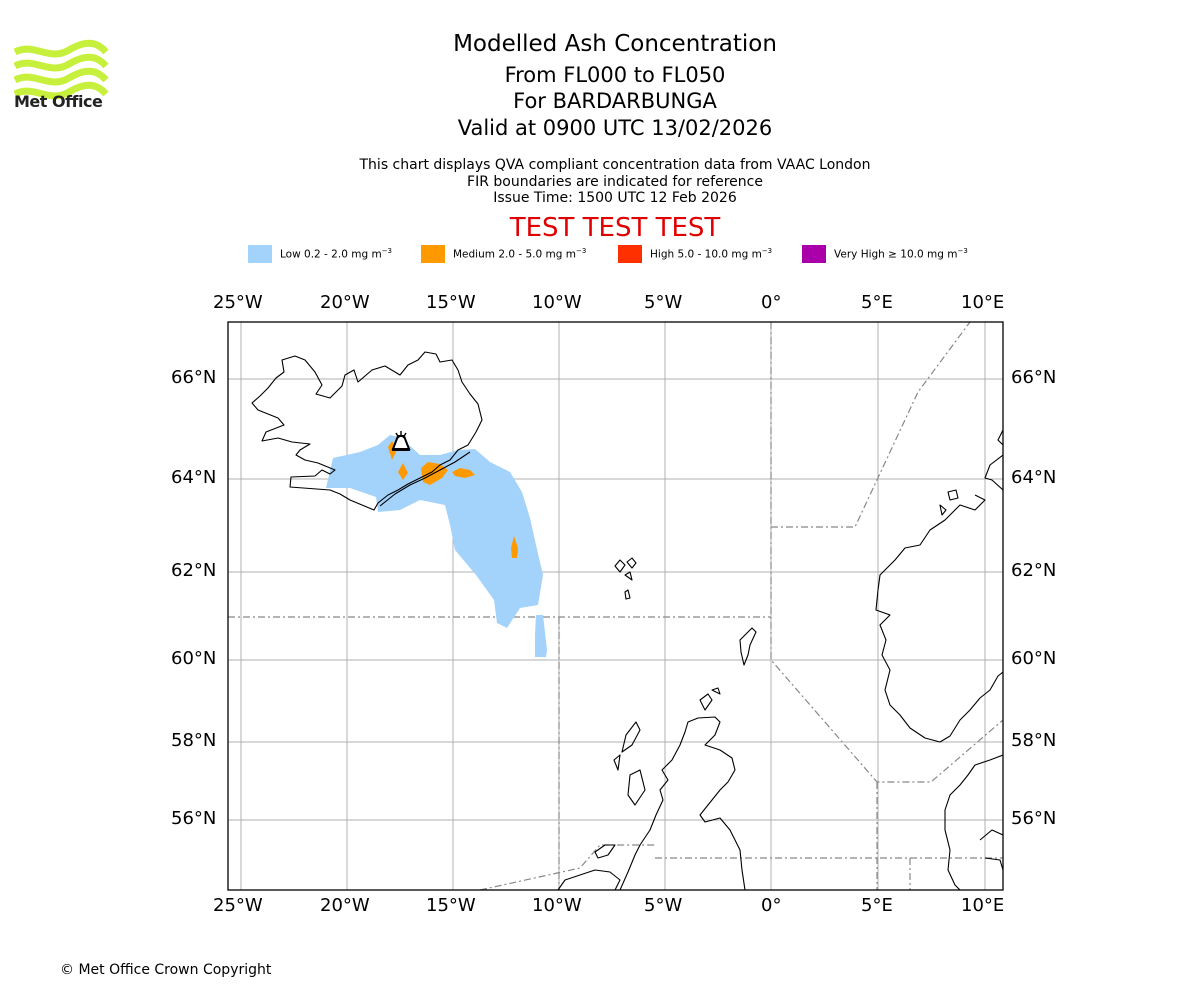 This screenshot has height=1000, width=1200. Describe the element at coordinates (615, 44) in the screenshot. I see `chart-title: Modelled Ash Concentration` at that location.